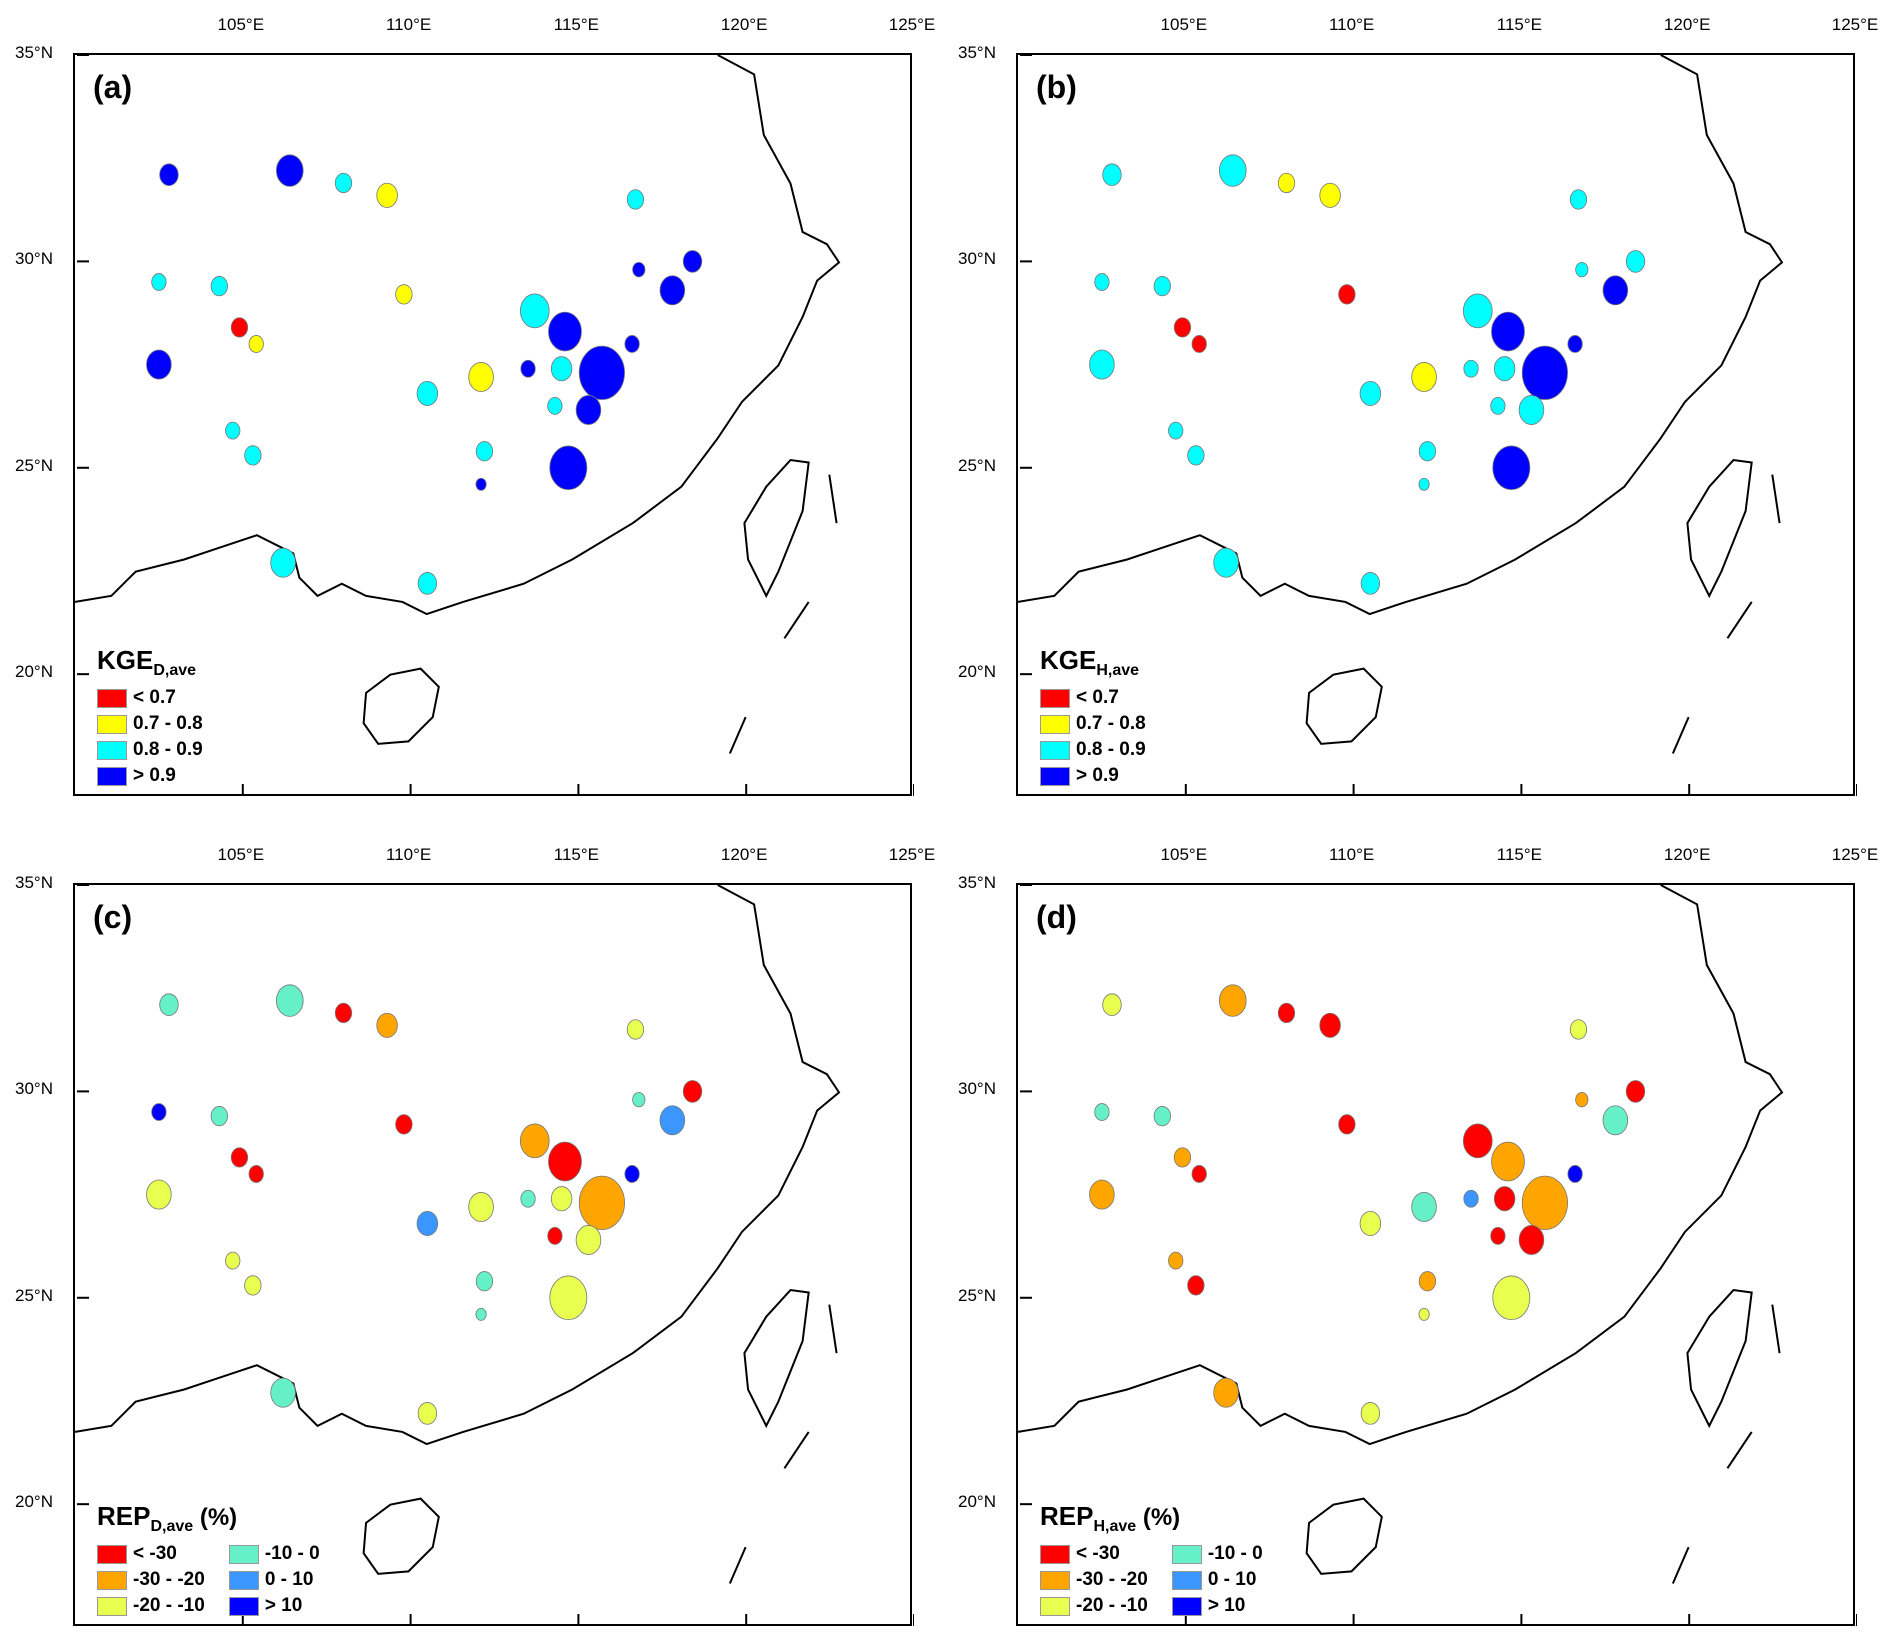 The height and width of the screenshot is (1640, 1892). I want to click on legend-item: -30 - -20, so click(151, 1580).